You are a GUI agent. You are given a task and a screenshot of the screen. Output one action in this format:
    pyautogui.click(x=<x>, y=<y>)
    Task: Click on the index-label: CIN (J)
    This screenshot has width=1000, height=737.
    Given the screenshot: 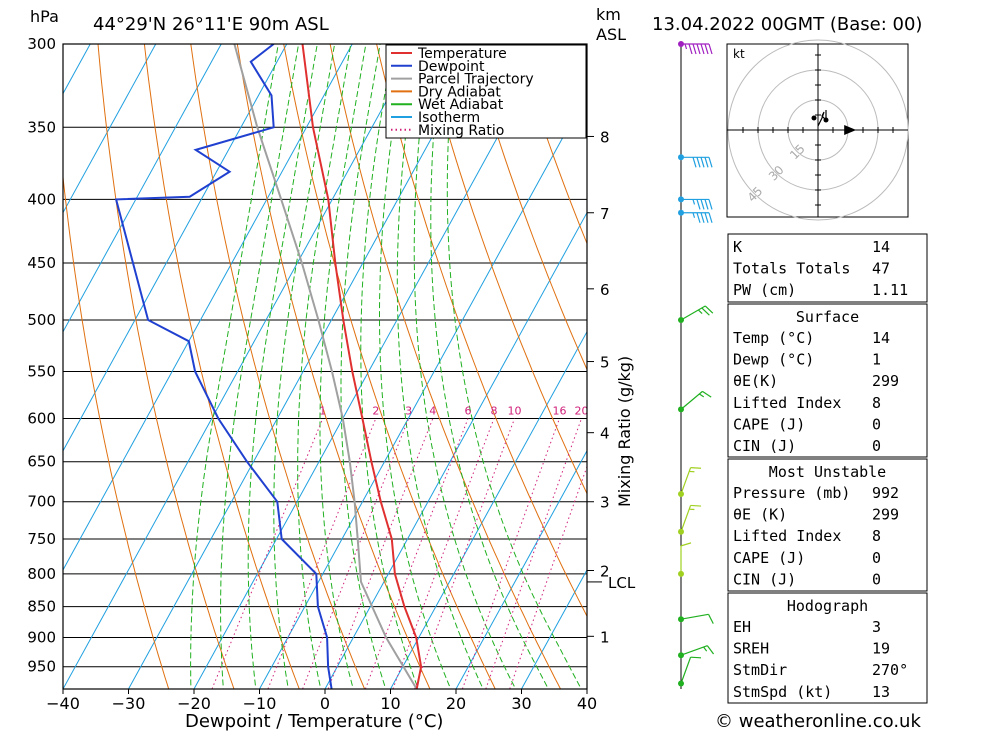 What is the action you would take?
    pyautogui.click(x=764, y=446)
    